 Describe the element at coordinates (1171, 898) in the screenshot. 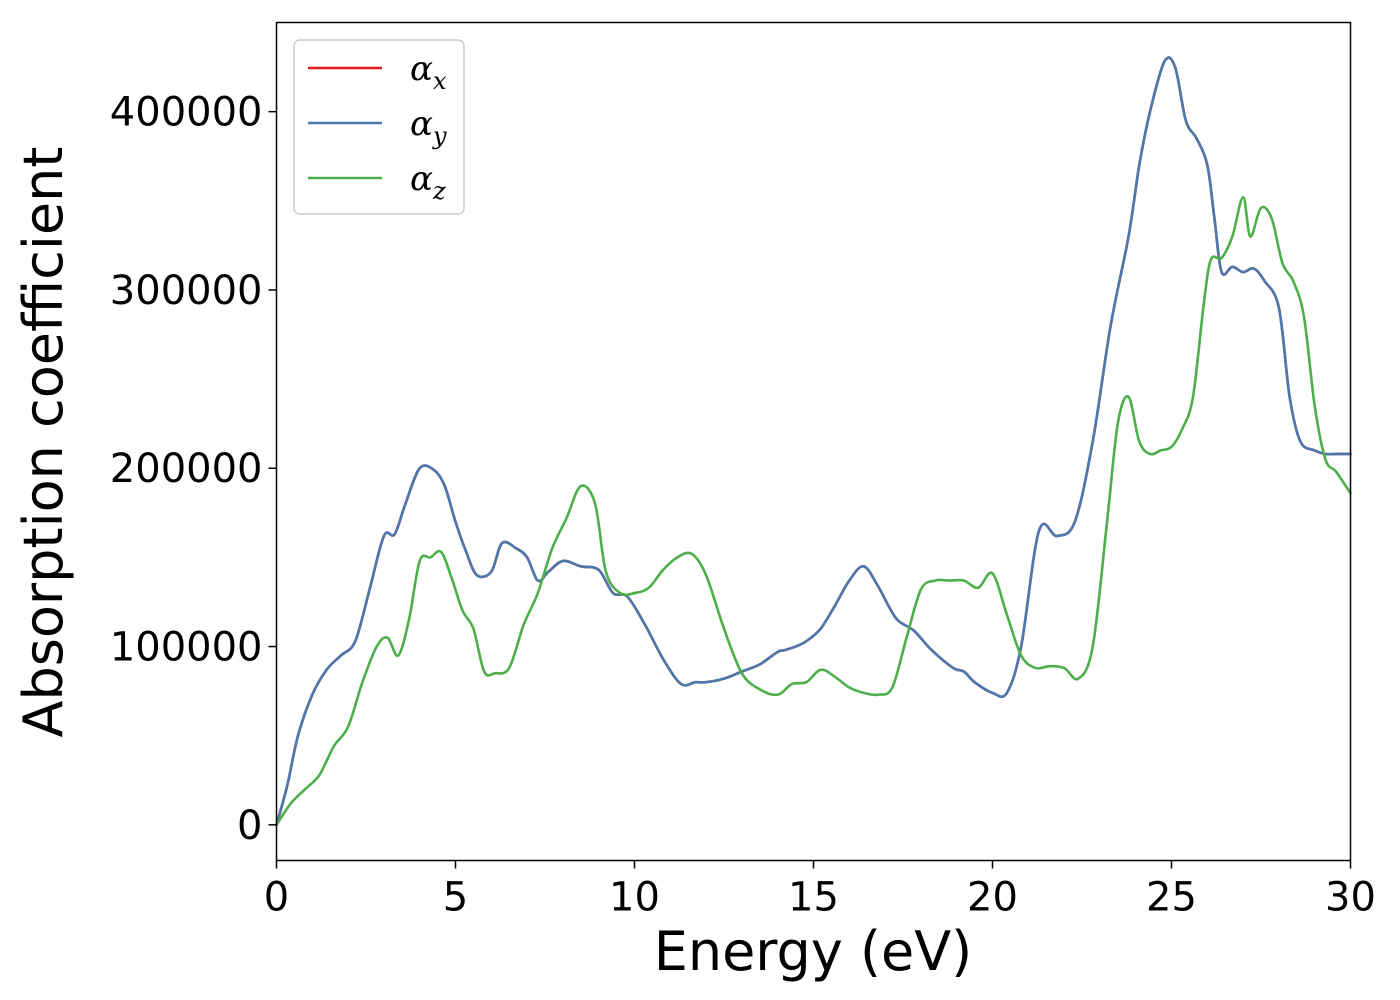

I see `x-tick-label: 25` at that location.